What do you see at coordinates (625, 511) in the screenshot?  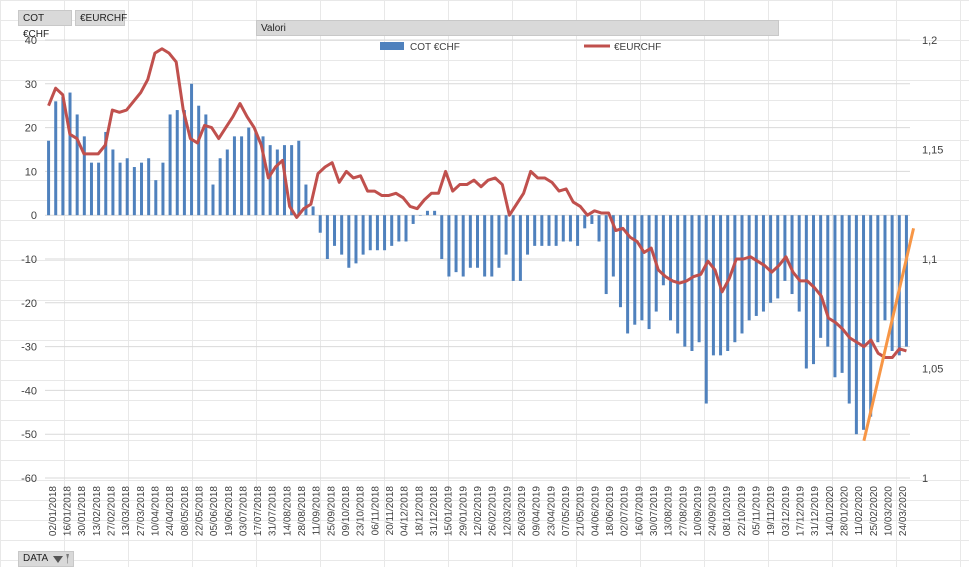 I see `x-tick-label: 02/07/2019` at bounding box center [625, 511].